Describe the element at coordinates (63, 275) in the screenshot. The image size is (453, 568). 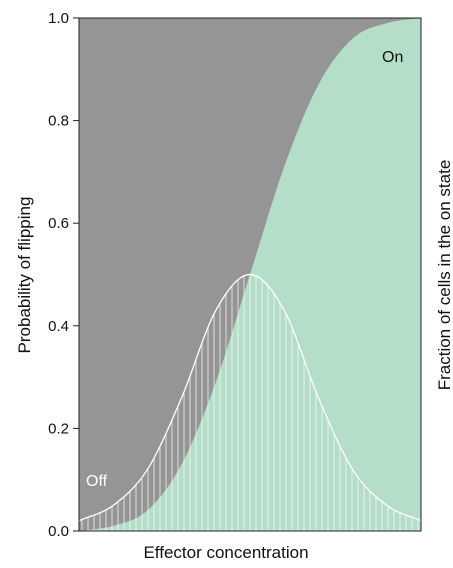
I see `y-axis: 0.0 0.2 0.4 0.6 0.8 1.0` at that location.